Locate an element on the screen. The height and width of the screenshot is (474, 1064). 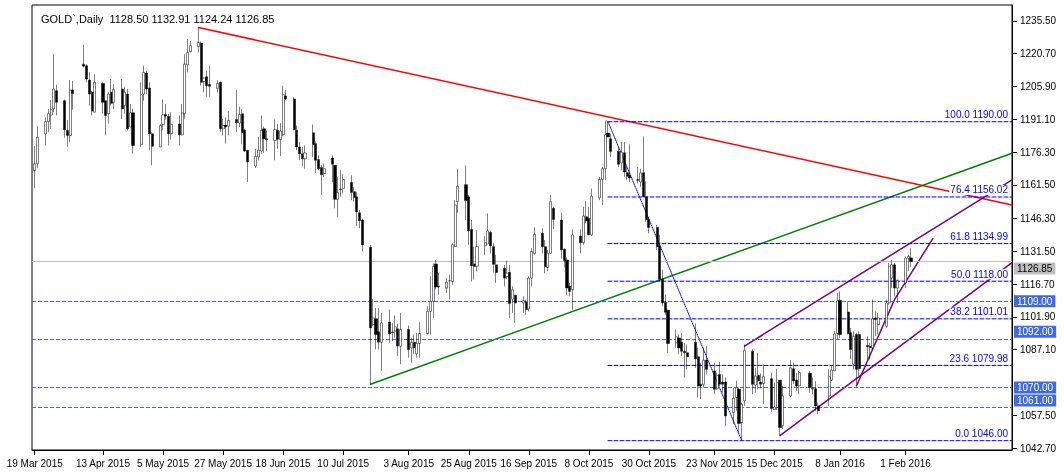
ref-line-label: 1070.00 is located at coordinates (1035, 388).